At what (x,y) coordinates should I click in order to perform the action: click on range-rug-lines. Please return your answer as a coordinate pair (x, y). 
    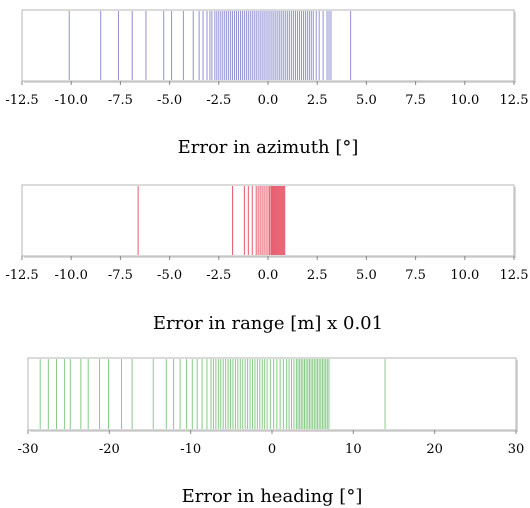
    Looking at the image, I should click on (211, 220).